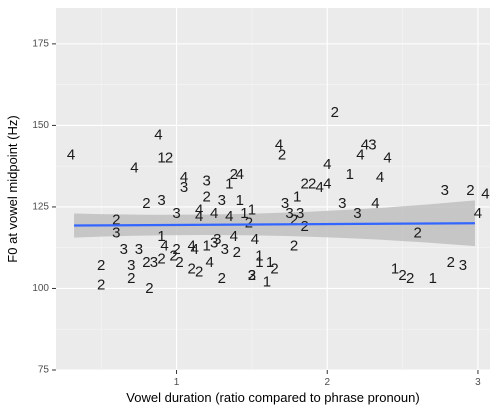  I want to click on regression-line, so click(274, 224).